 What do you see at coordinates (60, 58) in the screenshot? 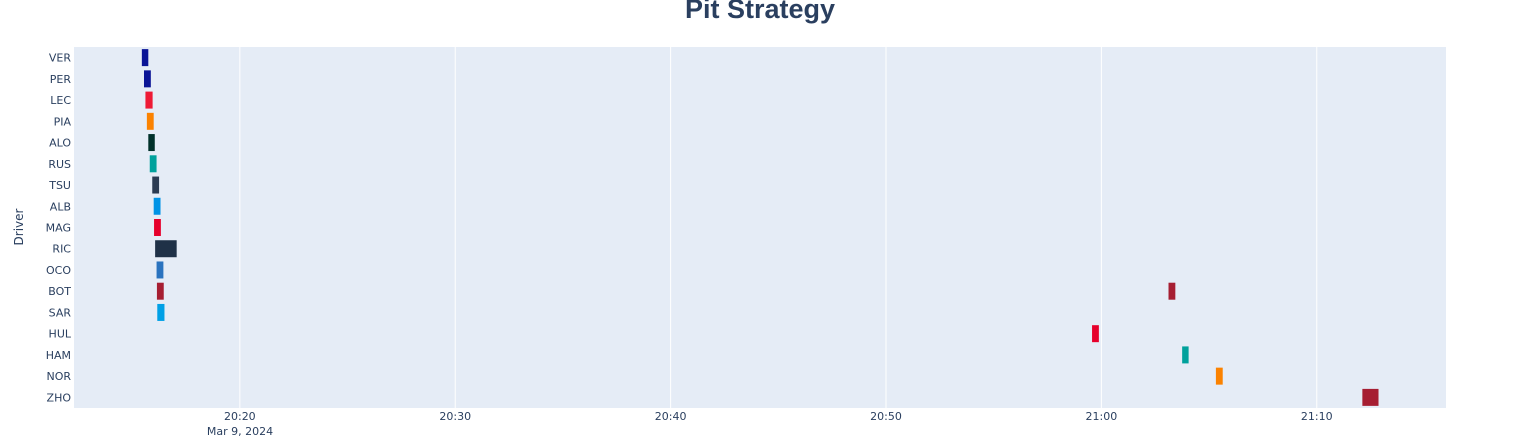
I see `y-tick-label: VER` at bounding box center [60, 58].